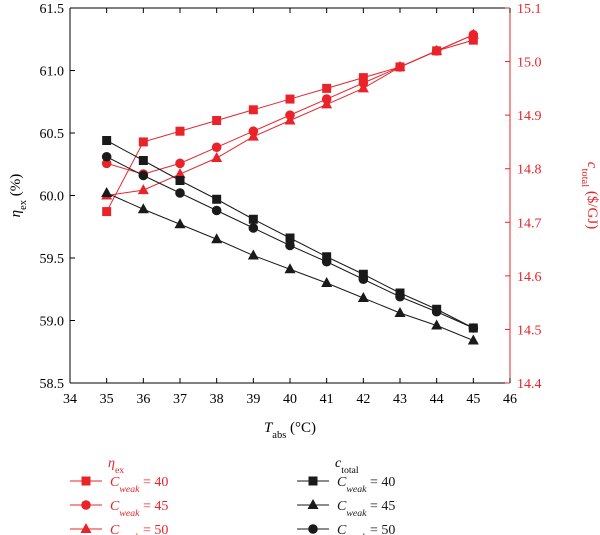 This screenshot has width=600, height=535. Describe the element at coordinates (529, 330) in the screenshot. I see `y-right-tick-label: 14.5` at that location.